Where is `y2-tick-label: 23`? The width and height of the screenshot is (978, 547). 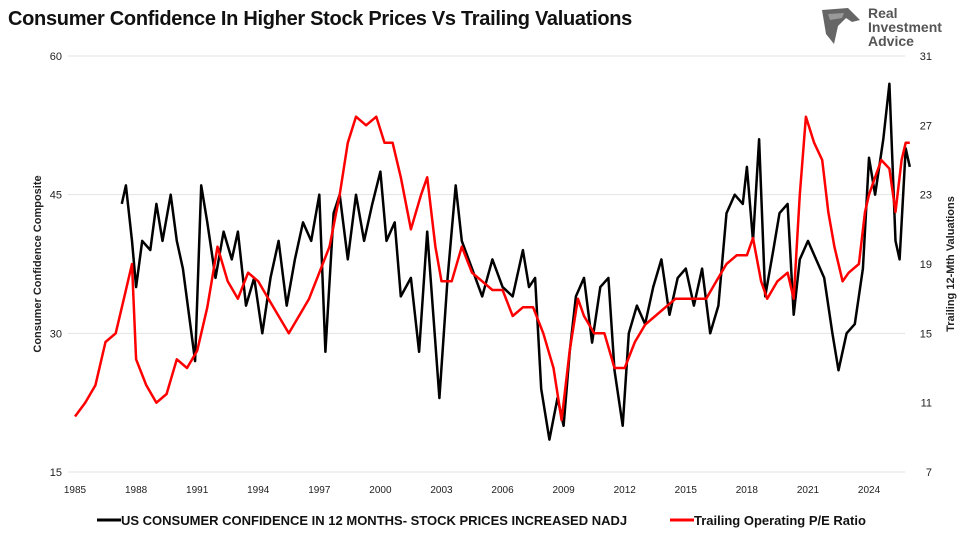 y2-tick-label: 23 is located at coordinates (926, 196).